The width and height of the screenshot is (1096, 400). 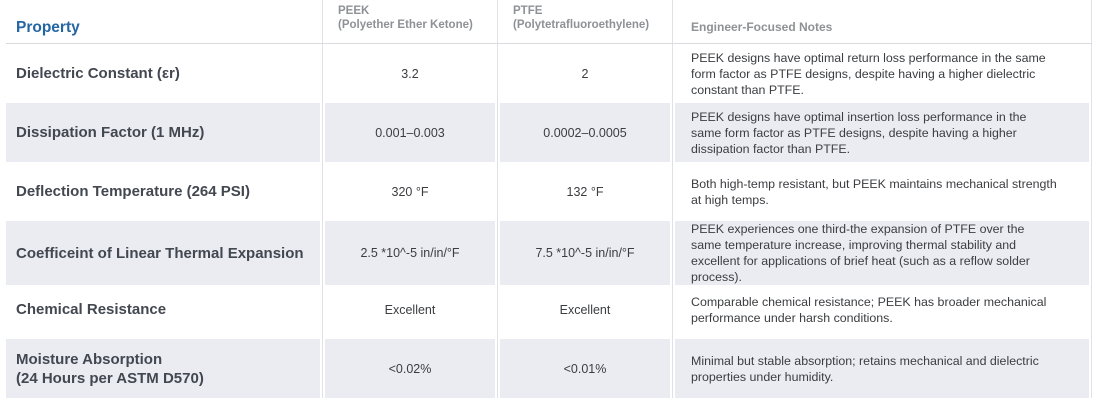 I want to click on ptfe-value: 7.5 *10^-5 in/in/°F, so click(x=585, y=253).